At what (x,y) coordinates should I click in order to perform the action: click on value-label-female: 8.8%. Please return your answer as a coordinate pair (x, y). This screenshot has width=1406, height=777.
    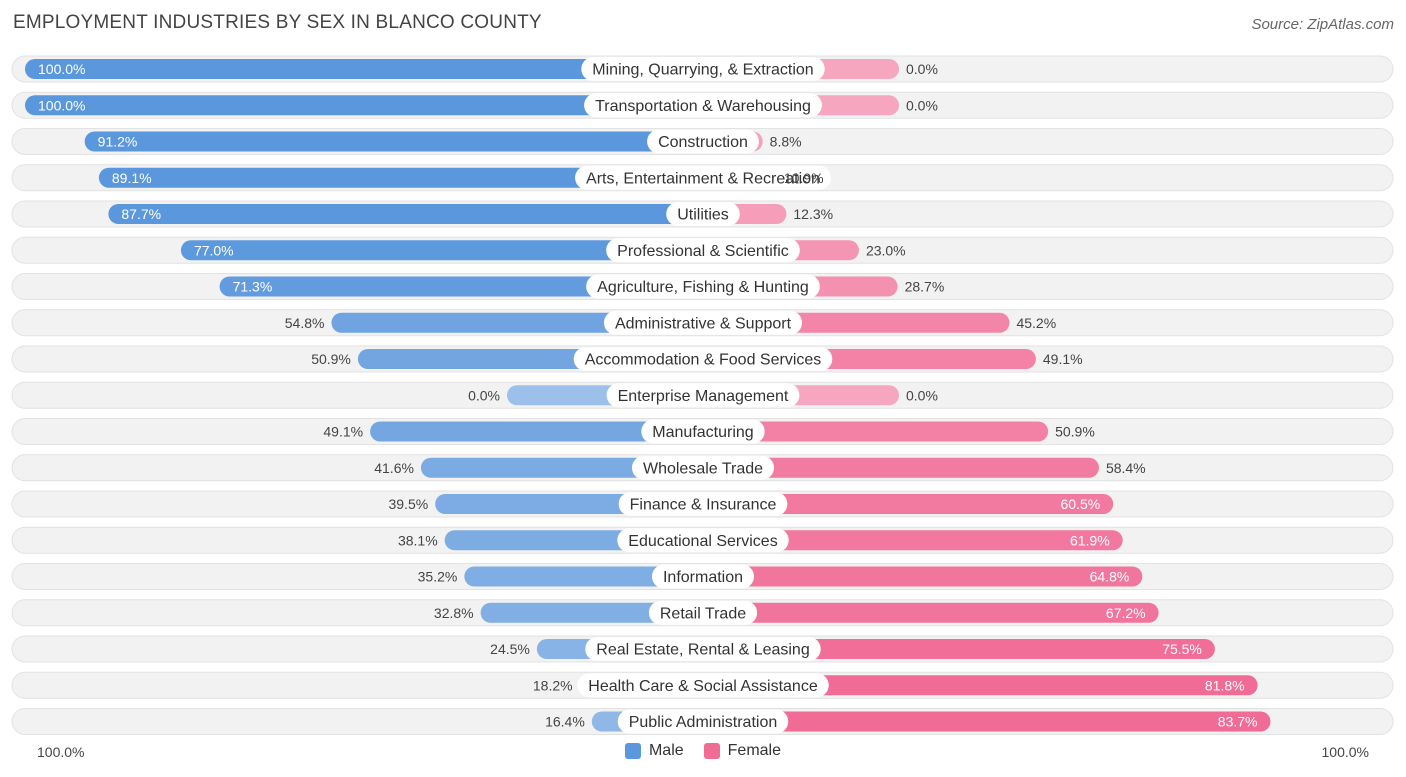
    Looking at the image, I should click on (786, 142).